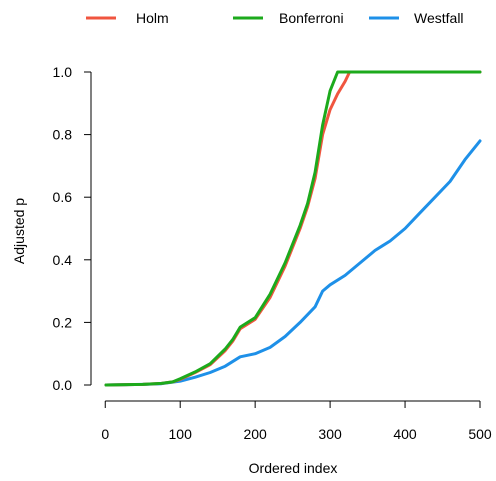 Image resolution: width=496 pixels, height=481 pixels. Describe the element at coordinates (152, 18) in the screenshot. I see `legend-label-holm: Holm` at that location.